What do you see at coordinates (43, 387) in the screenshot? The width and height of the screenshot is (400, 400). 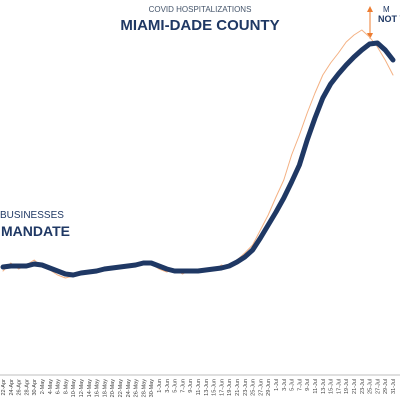 I see `x-tick-label: 2-May` at bounding box center [43, 387].